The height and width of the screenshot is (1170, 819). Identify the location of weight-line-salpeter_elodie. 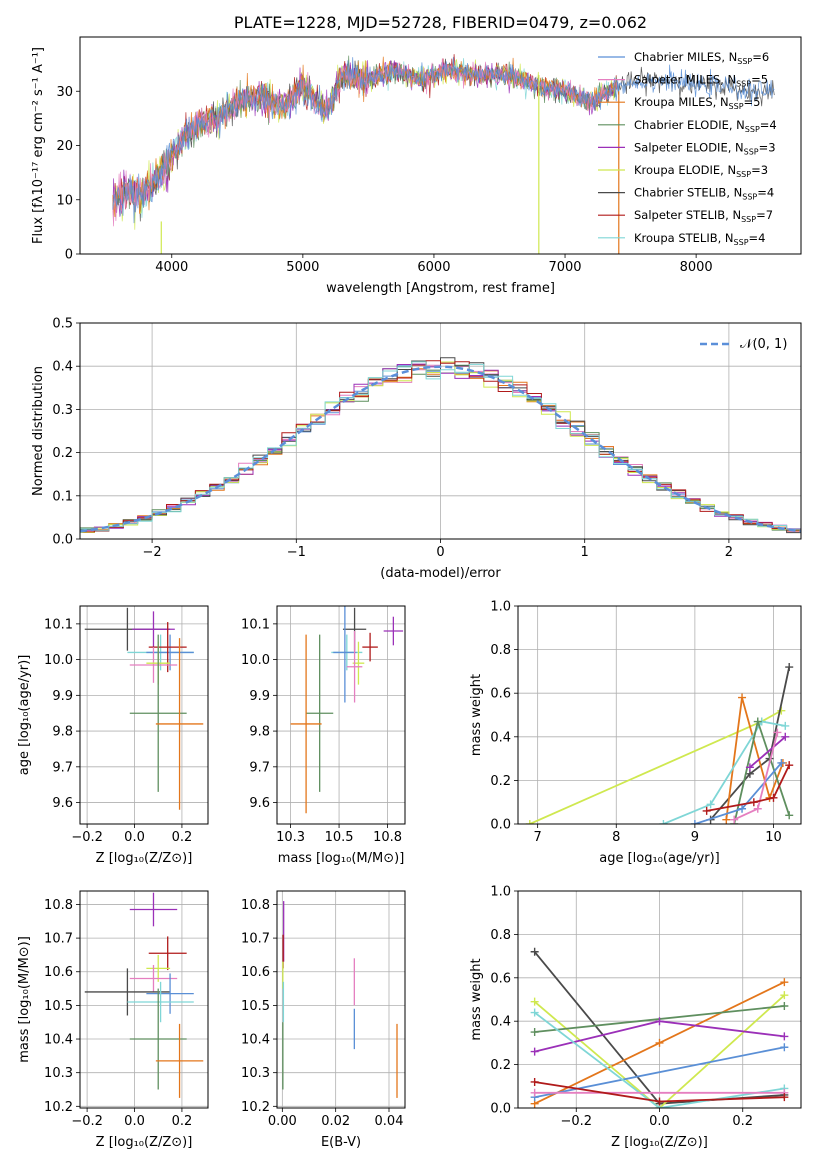
(767, 752).